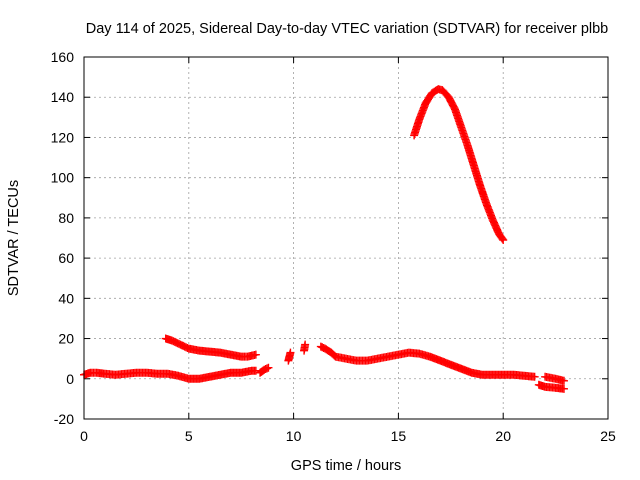 This screenshot has height=480, width=640. What do you see at coordinates (63, 238) in the screenshot?
I see `y-tick-labels: -20 0 20 40 60 80 100 120 140 160` at bounding box center [63, 238].